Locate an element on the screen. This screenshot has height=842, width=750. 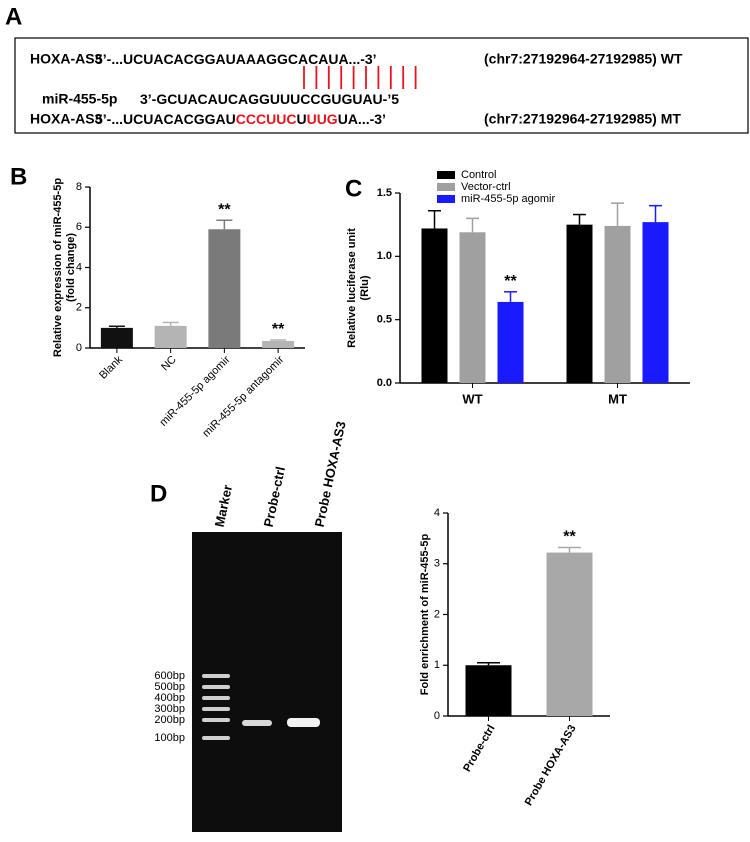
legend-label: Control is located at coordinates (478, 175).